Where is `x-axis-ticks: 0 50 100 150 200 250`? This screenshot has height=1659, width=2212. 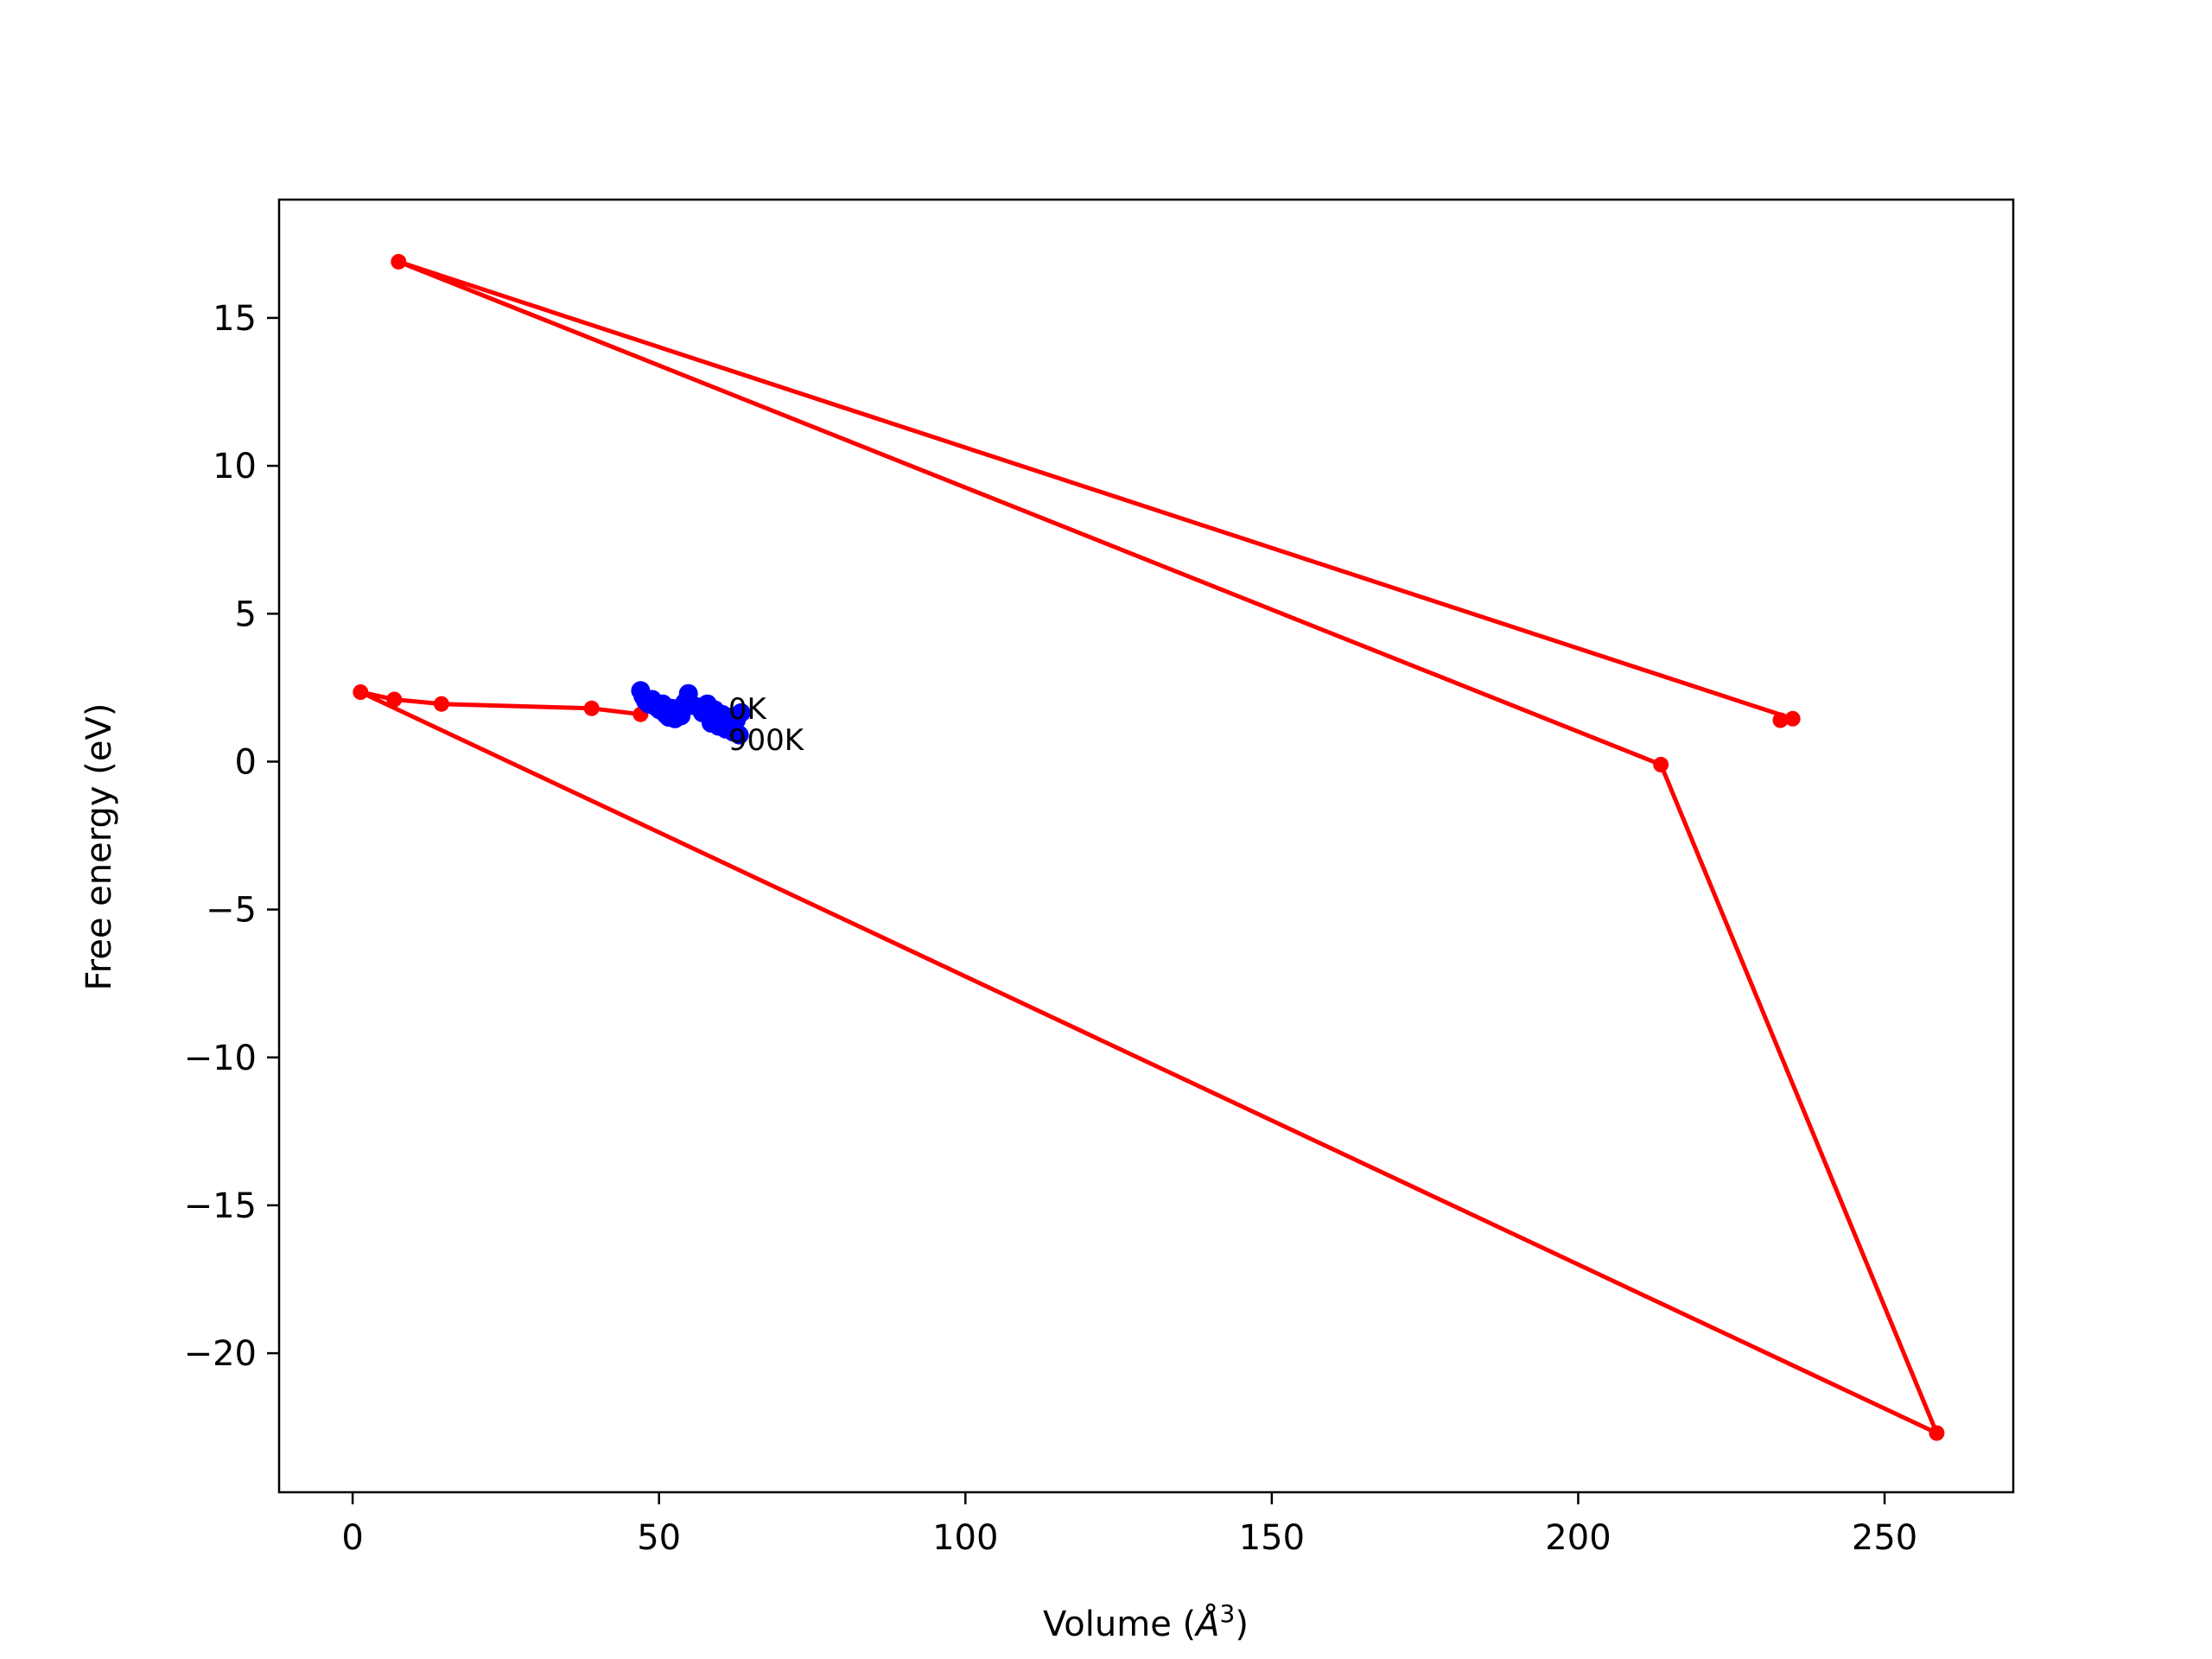 x-axis-ticks: 0 50 100 150 200 250 is located at coordinates (1129, 1525).